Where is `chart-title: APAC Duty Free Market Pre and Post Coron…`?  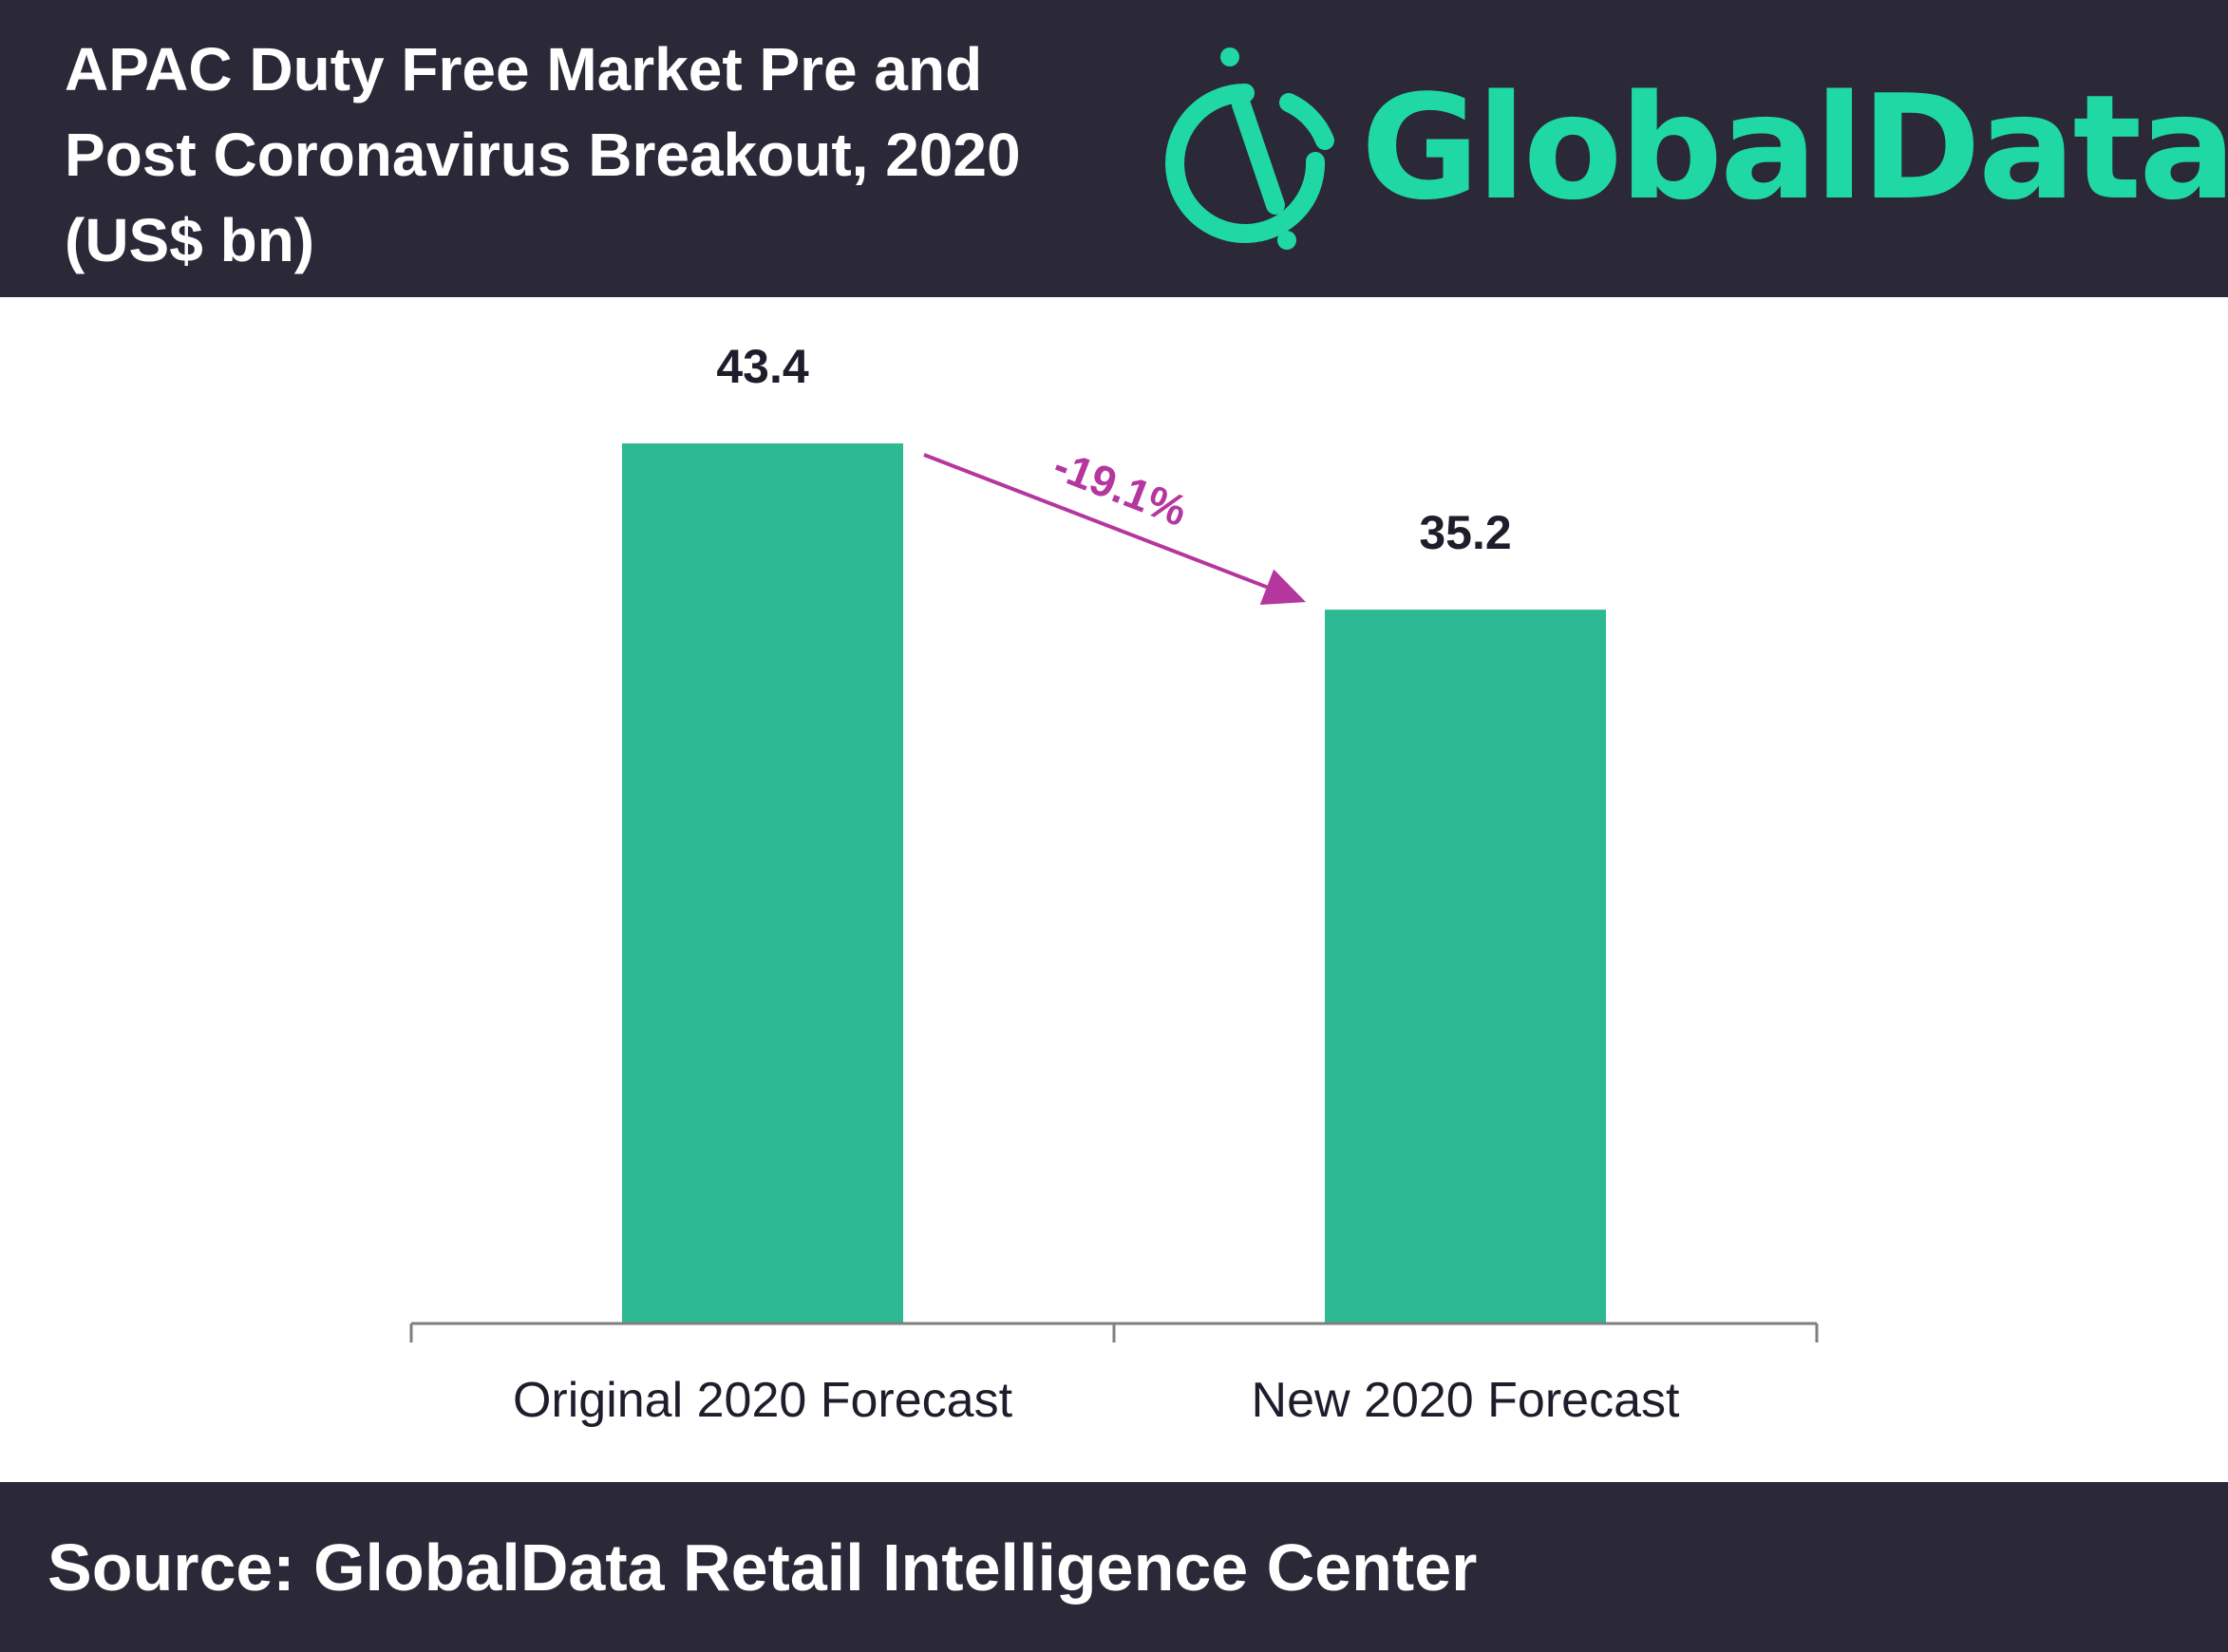 chart-title: APAC Duty Free Market Pre and Post Coron… is located at coordinates (543, 154).